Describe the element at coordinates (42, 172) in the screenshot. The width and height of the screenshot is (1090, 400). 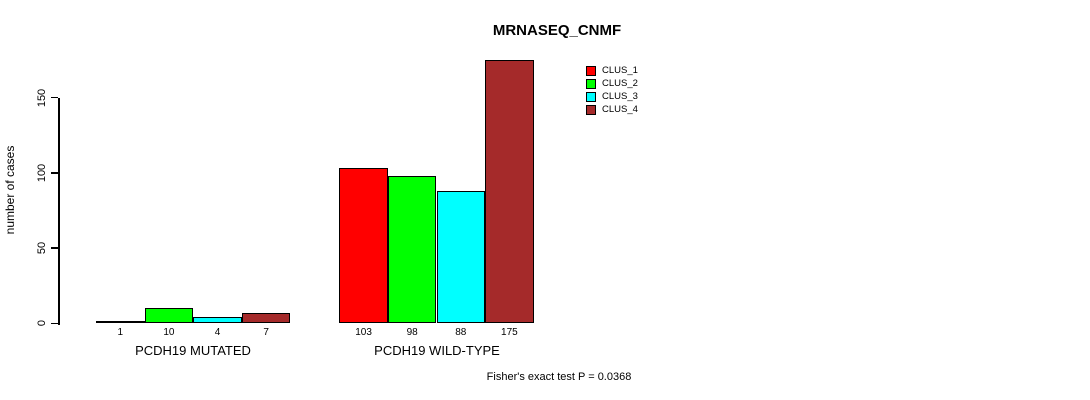
I see `y-tick-label: 100` at that location.